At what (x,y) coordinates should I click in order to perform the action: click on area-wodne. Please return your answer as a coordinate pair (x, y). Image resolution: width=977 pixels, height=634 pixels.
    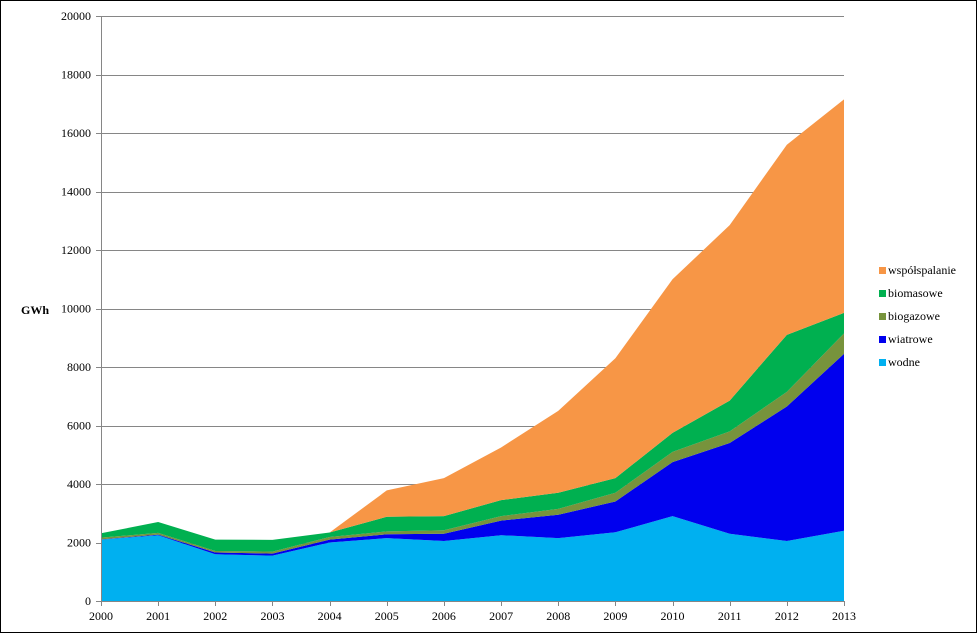
    Looking at the image, I should click on (472, 558).